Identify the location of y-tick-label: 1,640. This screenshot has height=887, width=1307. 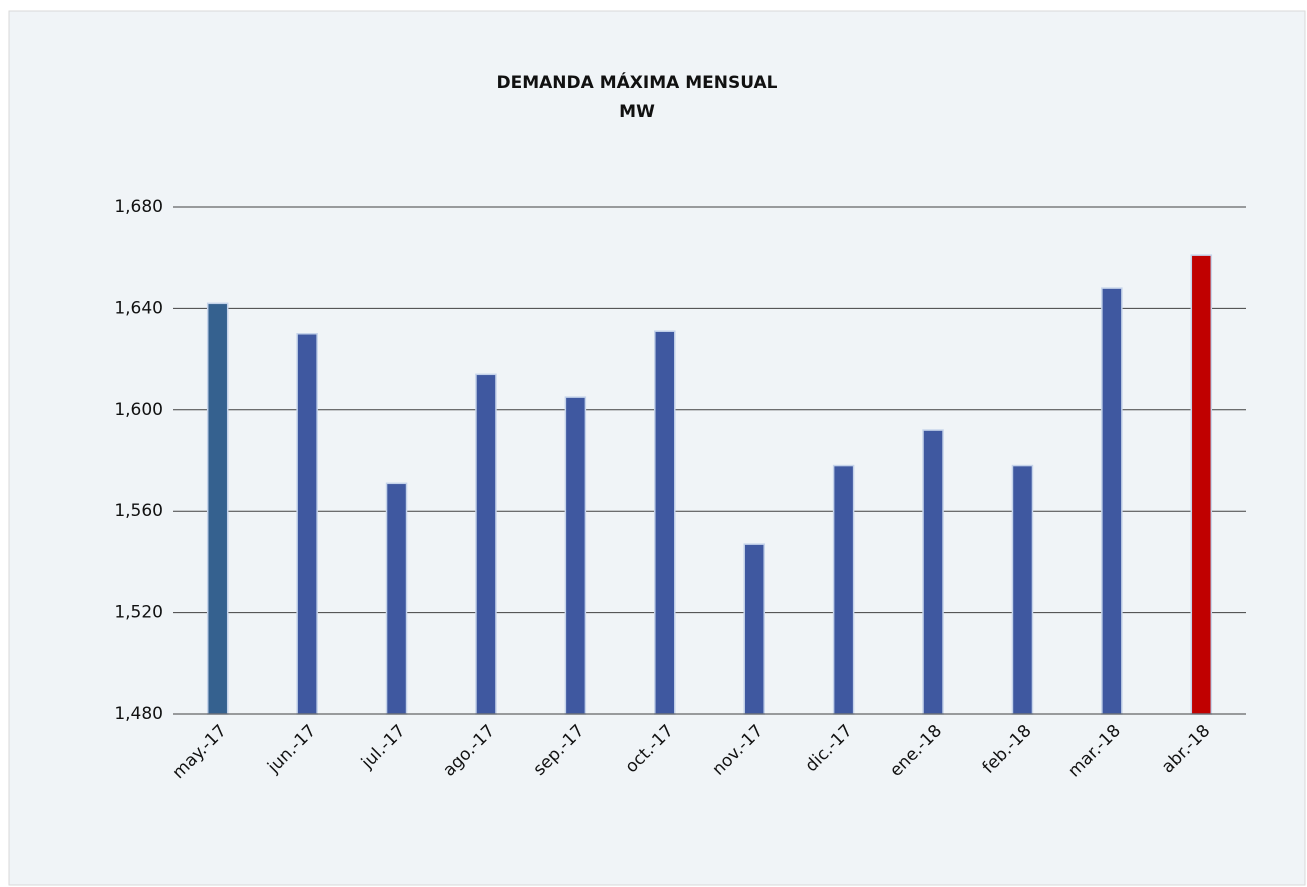
(138, 308).